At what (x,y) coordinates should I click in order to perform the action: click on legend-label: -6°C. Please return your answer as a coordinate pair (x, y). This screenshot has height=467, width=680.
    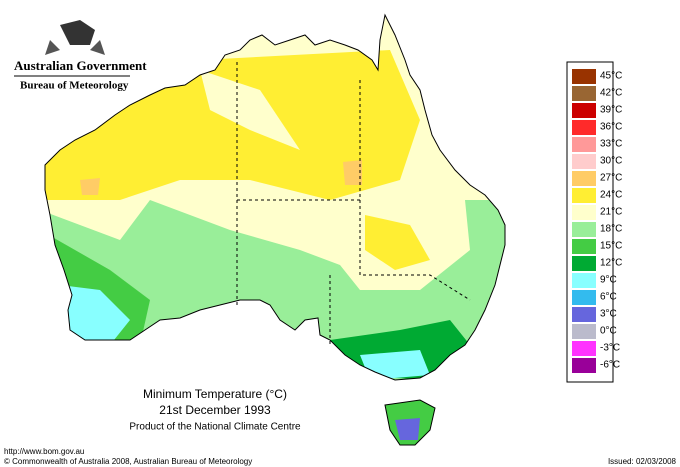
    Looking at the image, I should click on (610, 365).